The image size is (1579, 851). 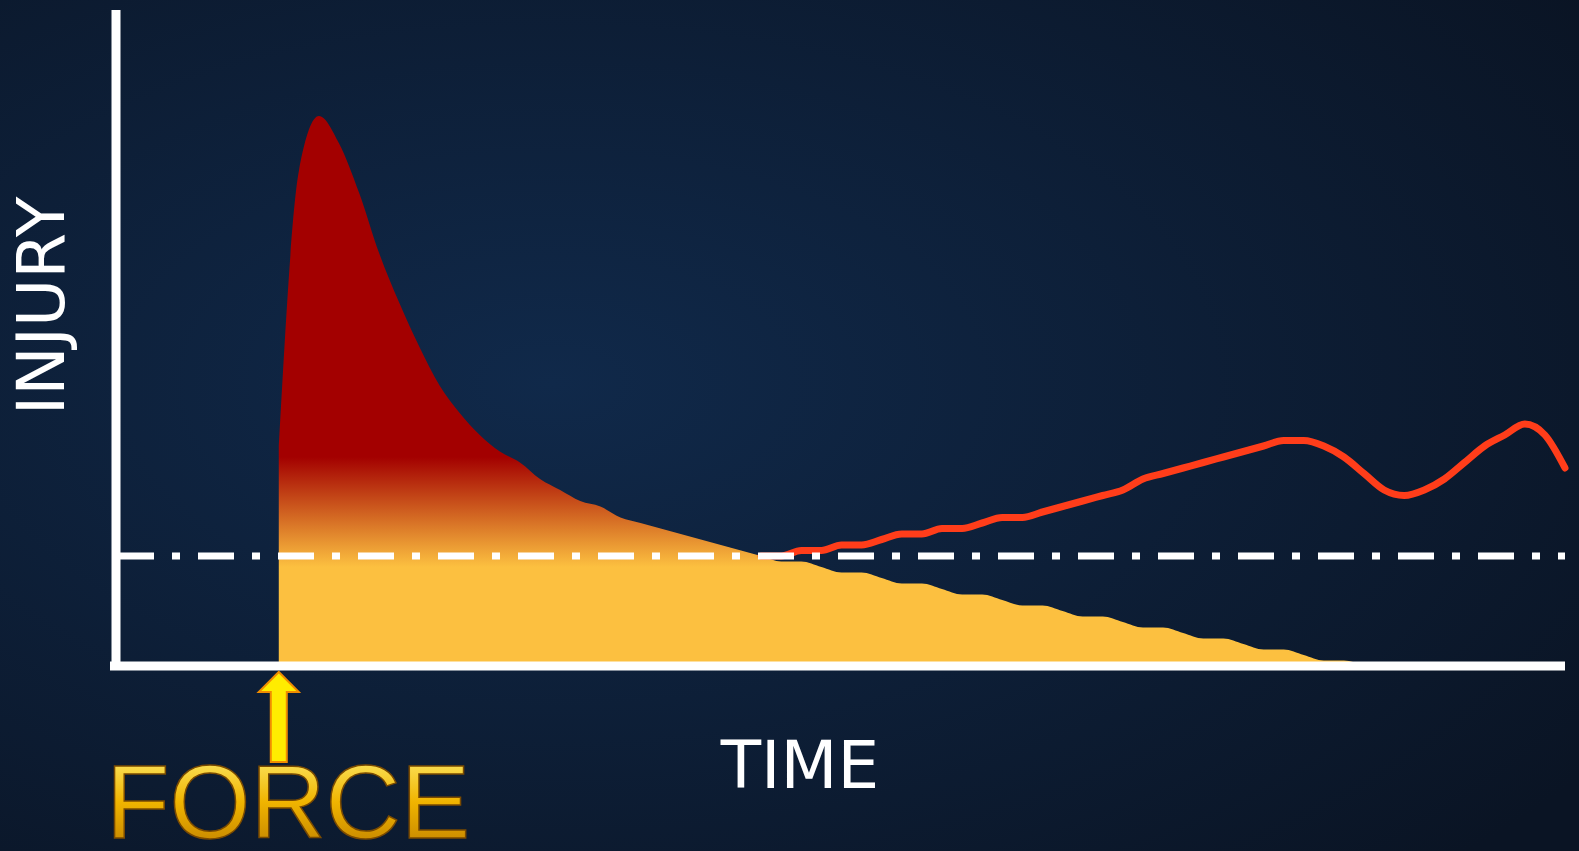 I want to click on x-axis-title: TIME, so click(x=799, y=765).